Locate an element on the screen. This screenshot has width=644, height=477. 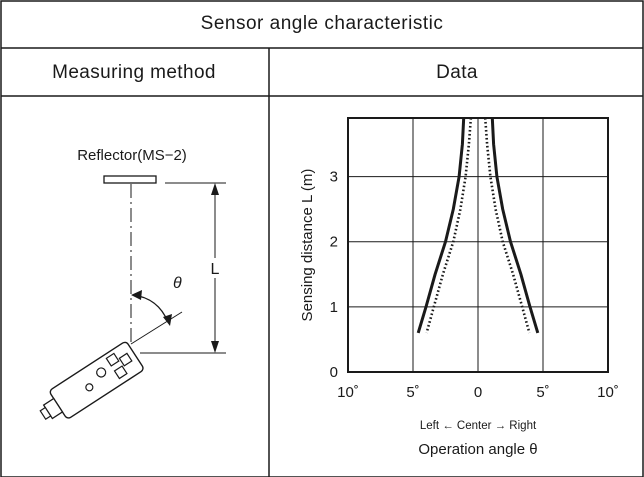
y-tick-label-3: 3 is located at coordinates (334, 177).